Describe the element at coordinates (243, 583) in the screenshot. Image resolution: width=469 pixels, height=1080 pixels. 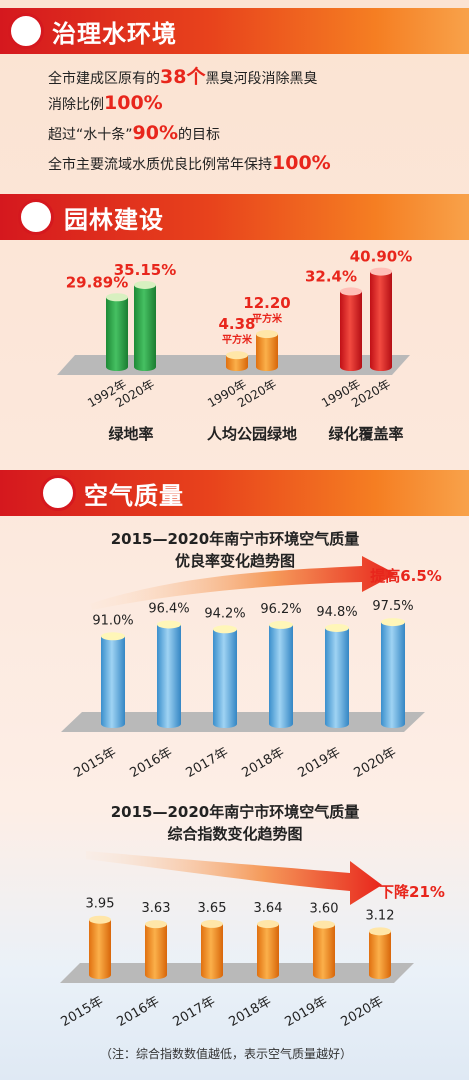
I see `air-rate-trend-arrow` at that location.